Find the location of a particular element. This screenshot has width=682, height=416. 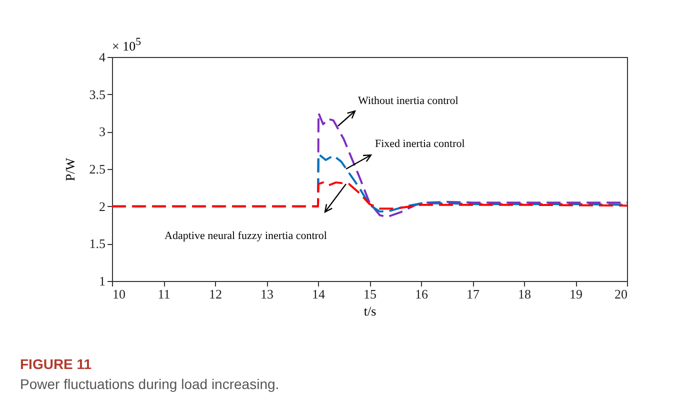

x-tick-label: 13 is located at coordinates (267, 294).